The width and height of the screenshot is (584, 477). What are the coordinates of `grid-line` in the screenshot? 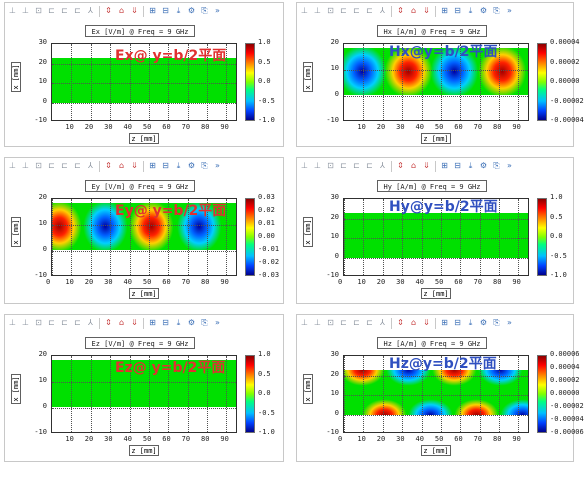 It's located at (499, 394).